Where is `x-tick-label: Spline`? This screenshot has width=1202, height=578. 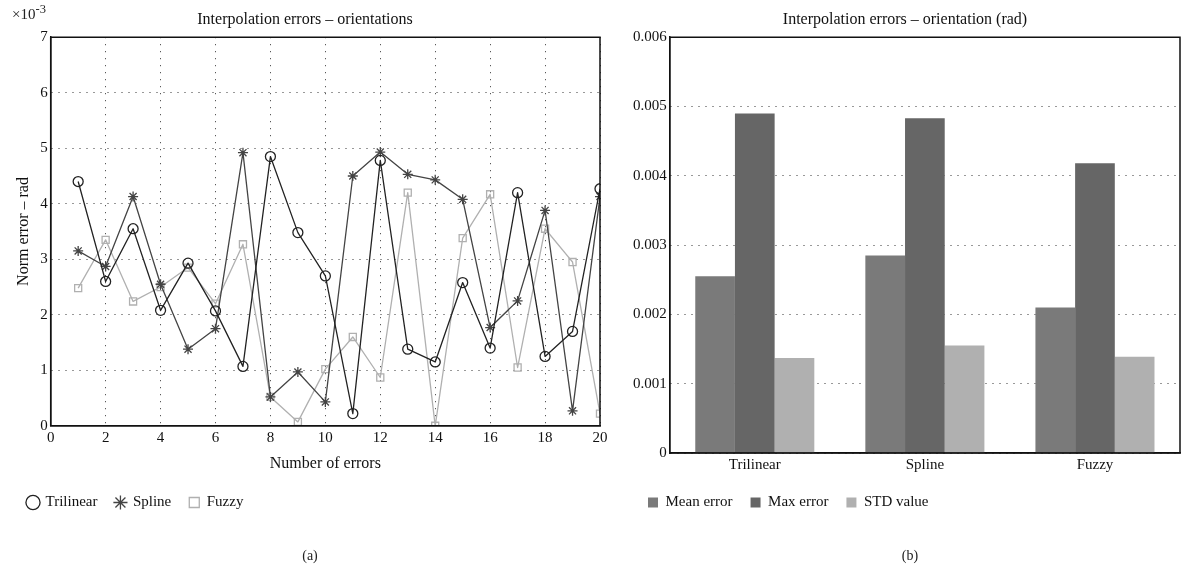
x-tick-label: Spline is located at coordinates (925, 463).